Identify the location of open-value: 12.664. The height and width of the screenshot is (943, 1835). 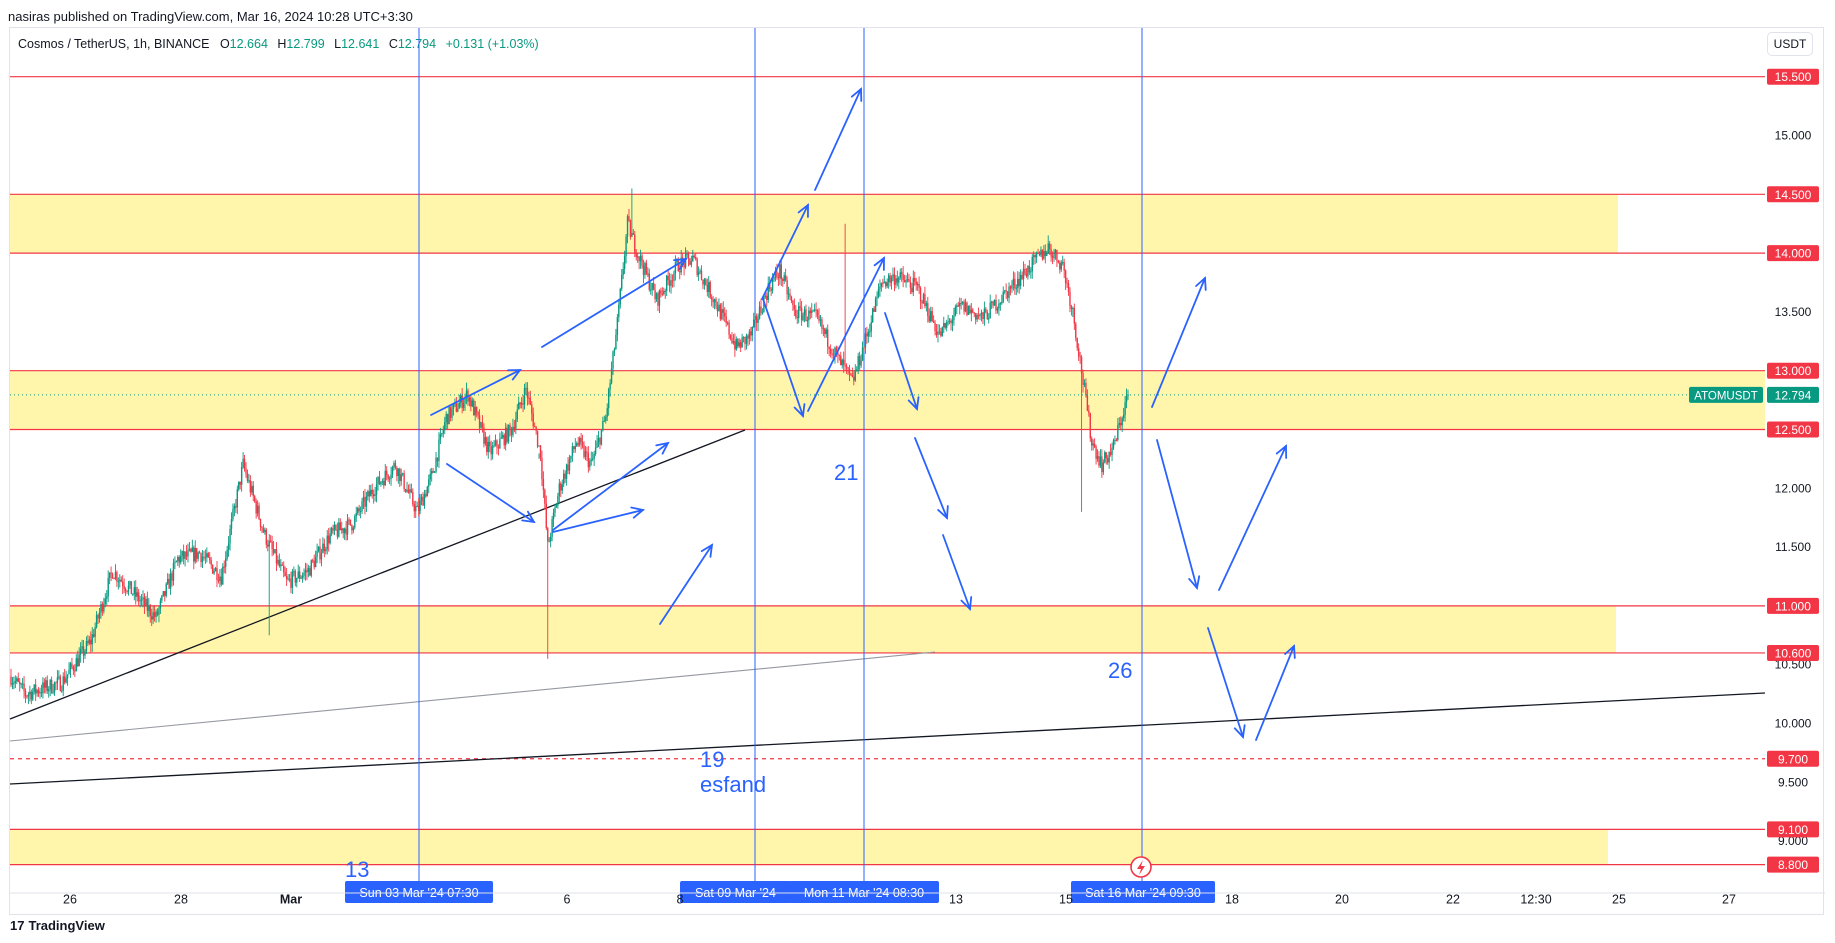
(248, 44).